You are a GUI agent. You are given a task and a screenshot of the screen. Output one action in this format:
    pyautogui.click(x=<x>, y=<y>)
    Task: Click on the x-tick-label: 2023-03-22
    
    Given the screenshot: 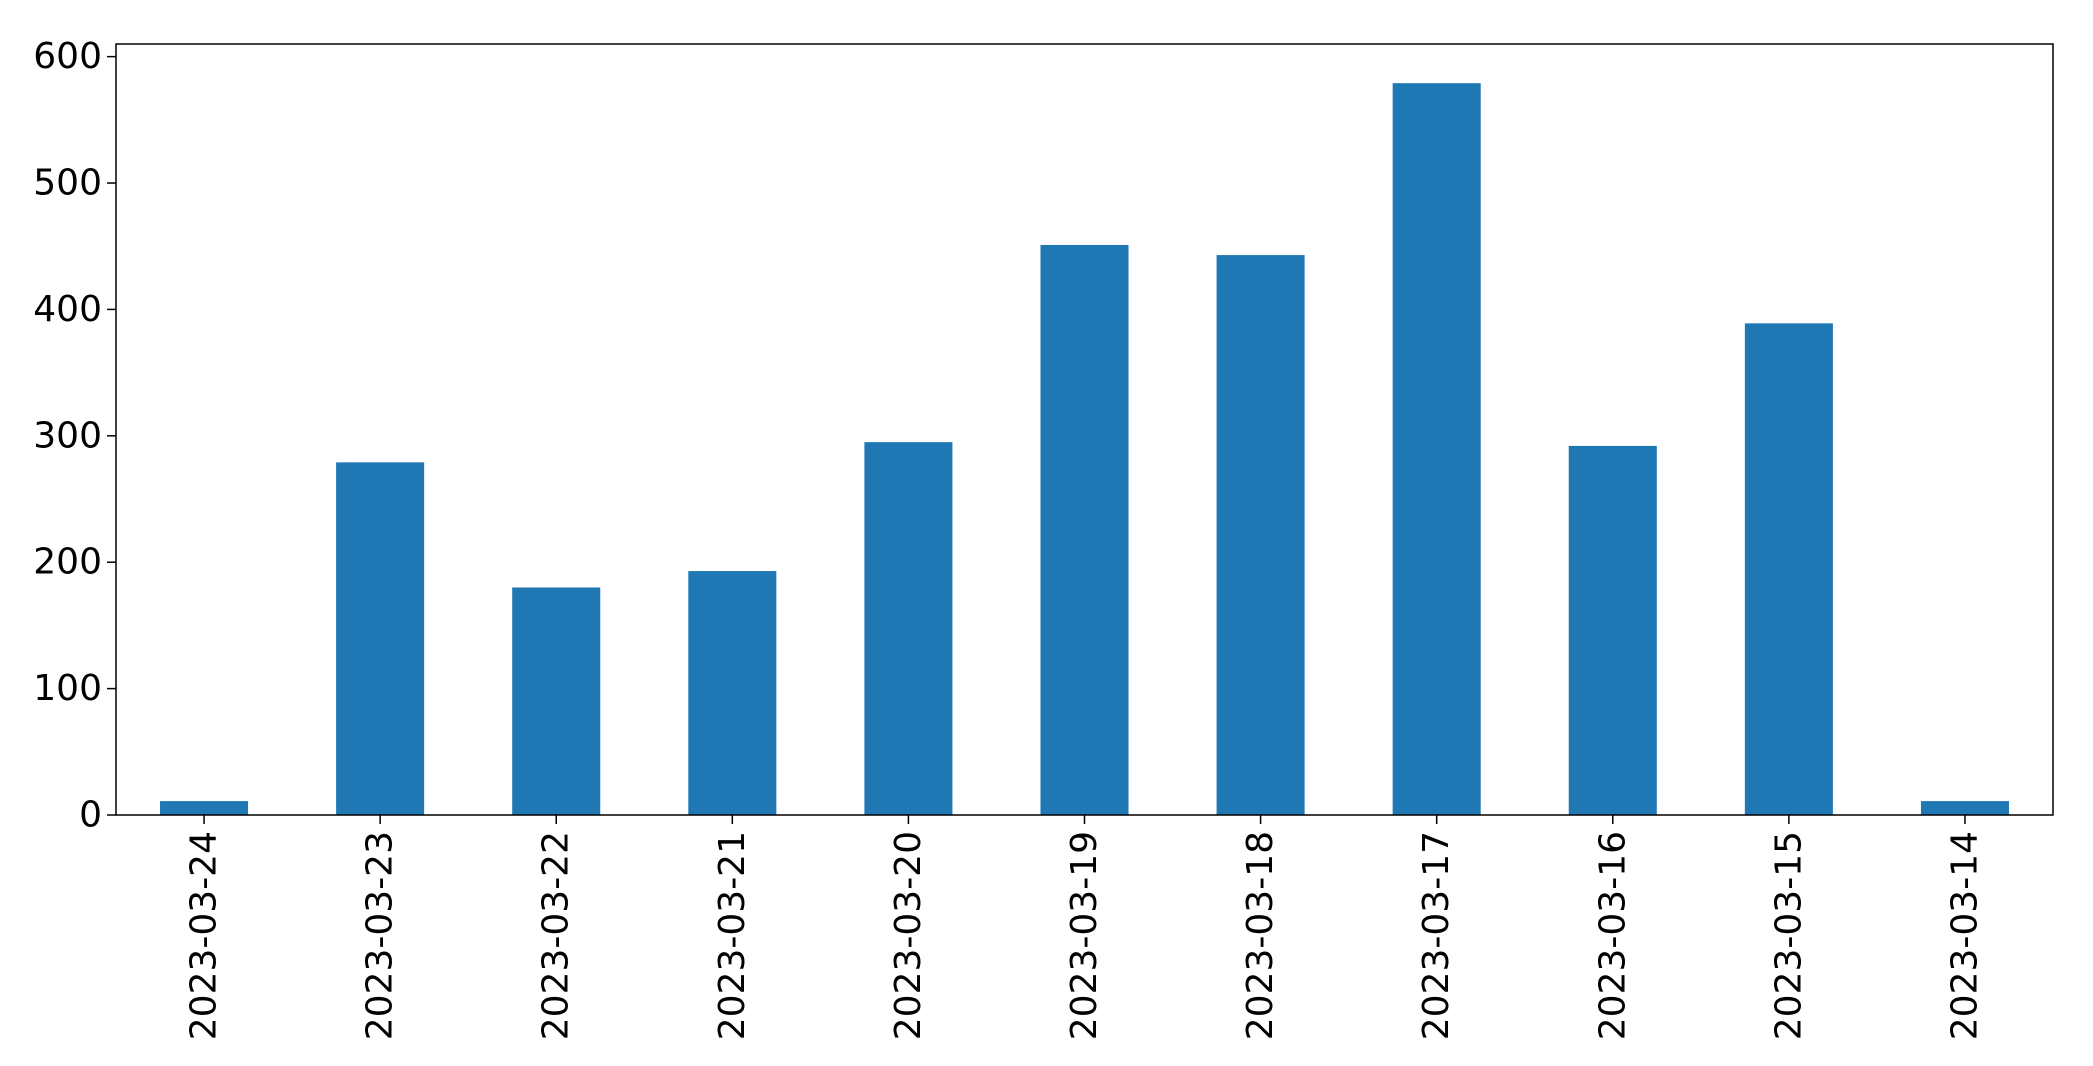 What is the action you would take?
    pyautogui.click(x=556, y=935)
    